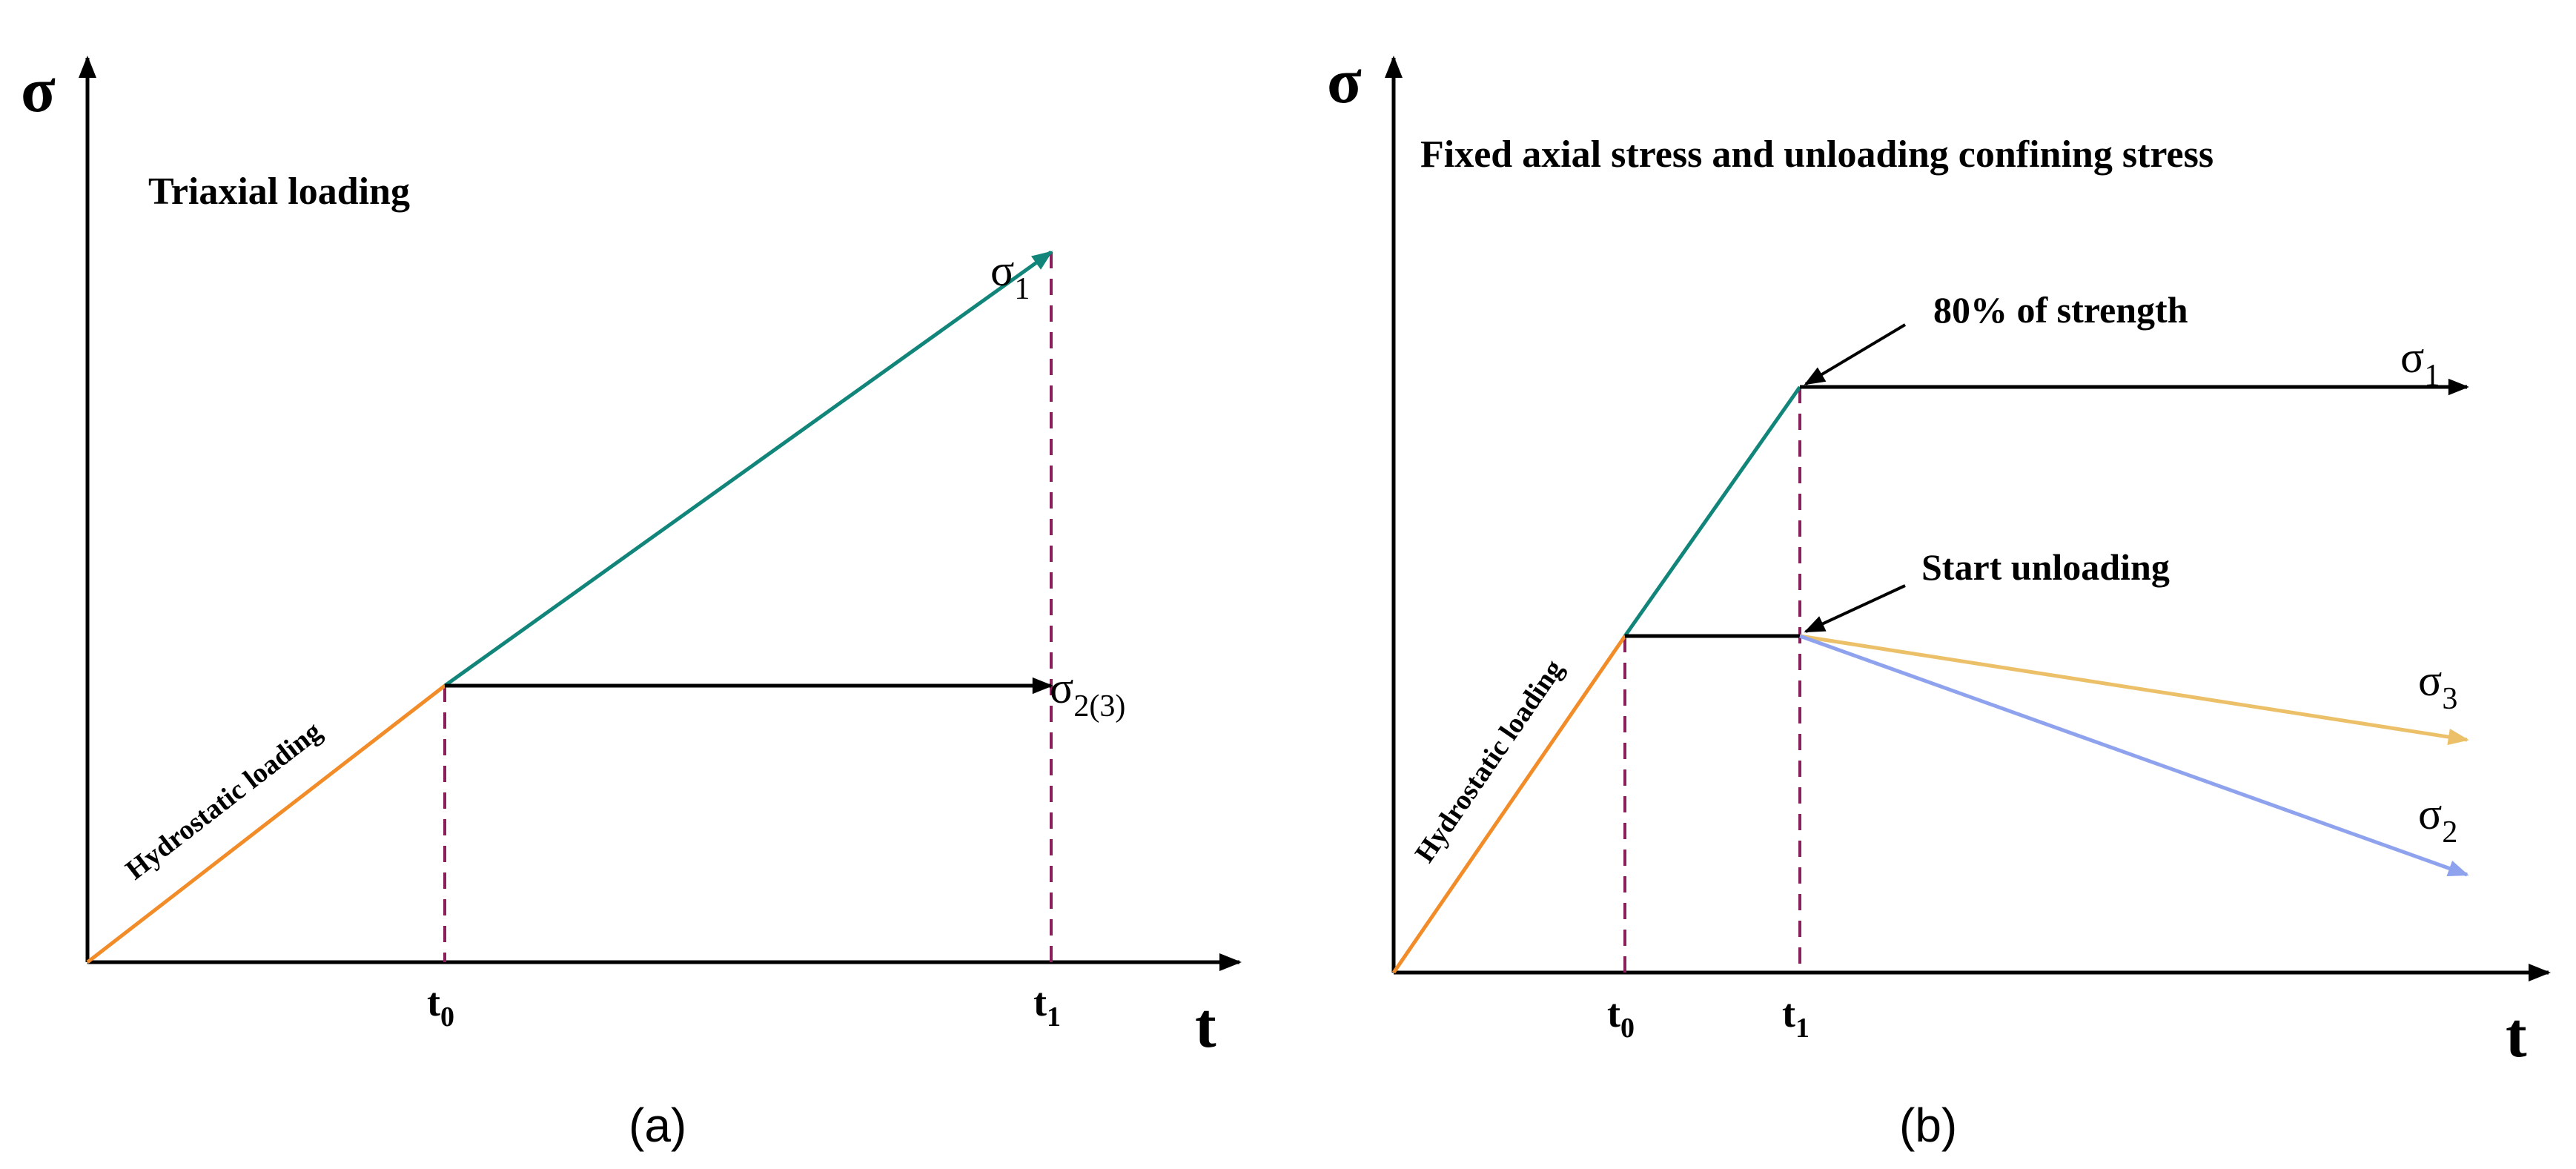  What do you see at coordinates (1855, 354) in the screenshot?
I see `panel-b-strength-pointer` at bounding box center [1855, 354].